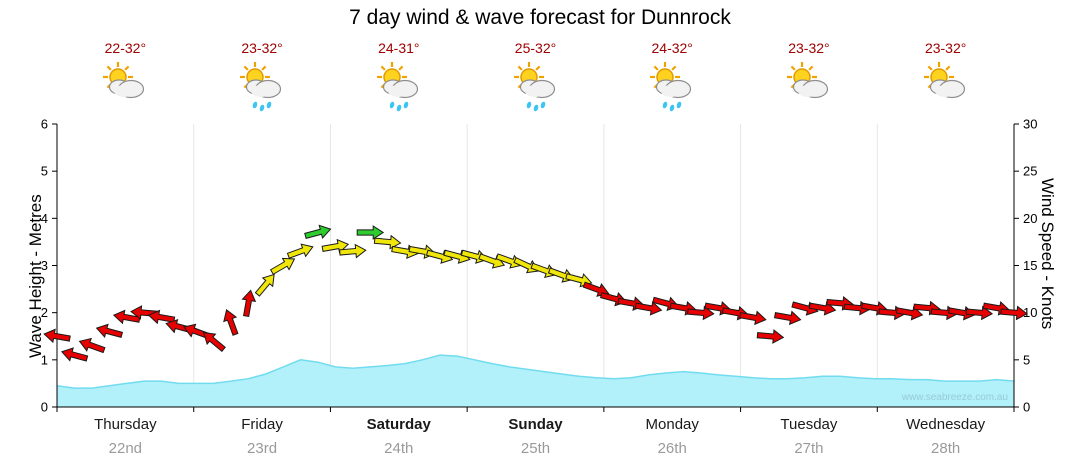 This screenshot has width=1080, height=475. Describe the element at coordinates (44, 124) in the screenshot. I see `left-tick-label: 6` at that location.